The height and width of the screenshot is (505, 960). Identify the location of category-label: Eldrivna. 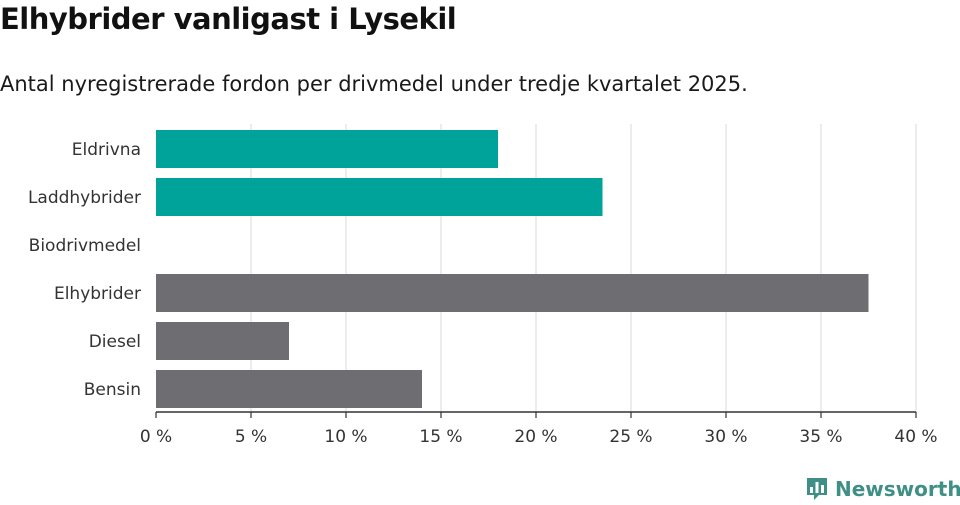
(106, 150).